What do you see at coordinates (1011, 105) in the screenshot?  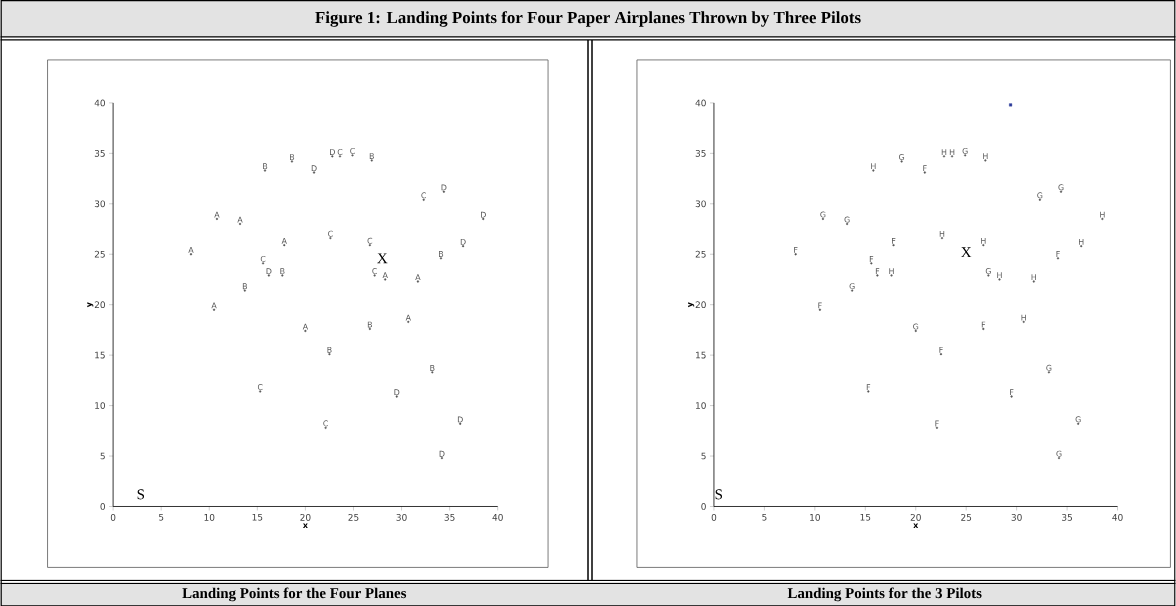 I see `point` at bounding box center [1011, 105].